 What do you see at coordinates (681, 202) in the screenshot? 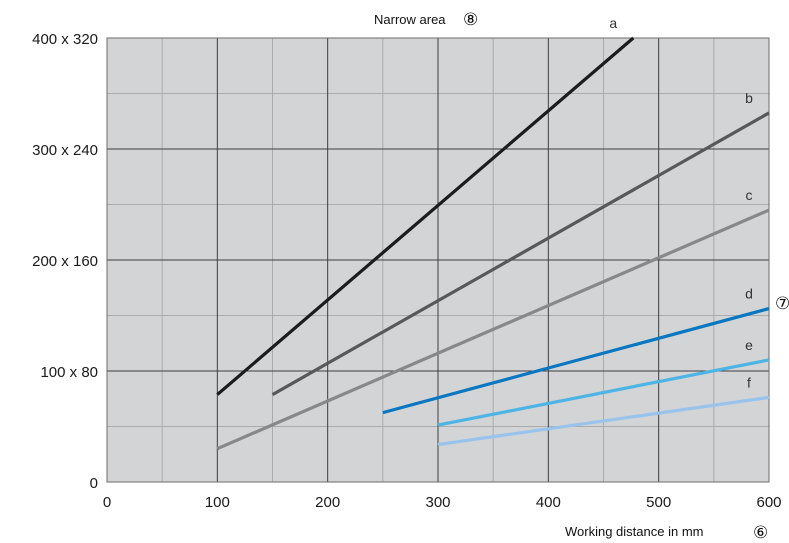
I see `series-labels: a b c d e f` at bounding box center [681, 202].